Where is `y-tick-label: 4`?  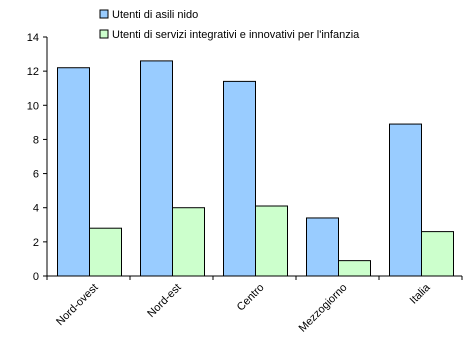
y-tick-label: 4 is located at coordinates (36, 209).